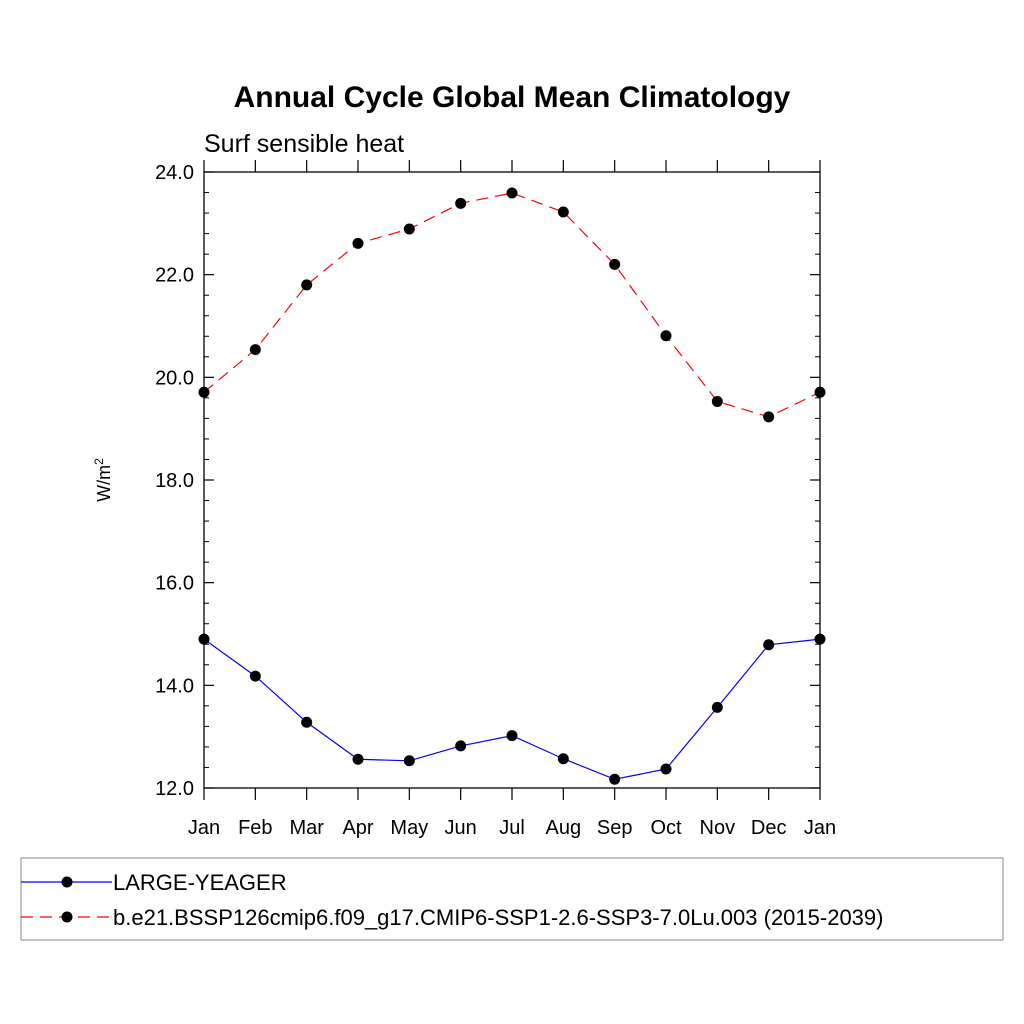  Describe the element at coordinates (174, 378) in the screenshot. I see `y-tick-label: 20.0` at that location.